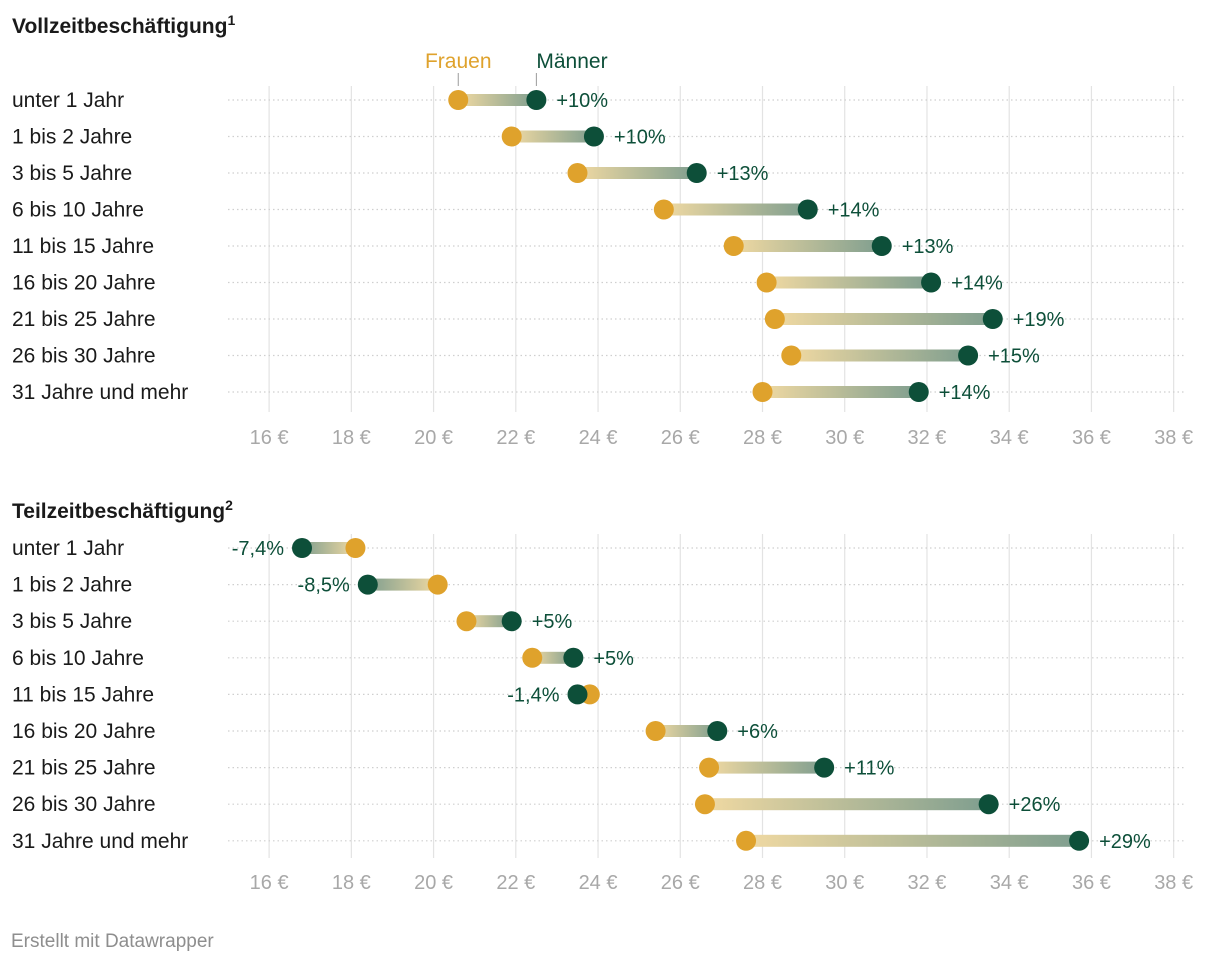  I want to click on legend-maenner: Männer, so click(571, 61).